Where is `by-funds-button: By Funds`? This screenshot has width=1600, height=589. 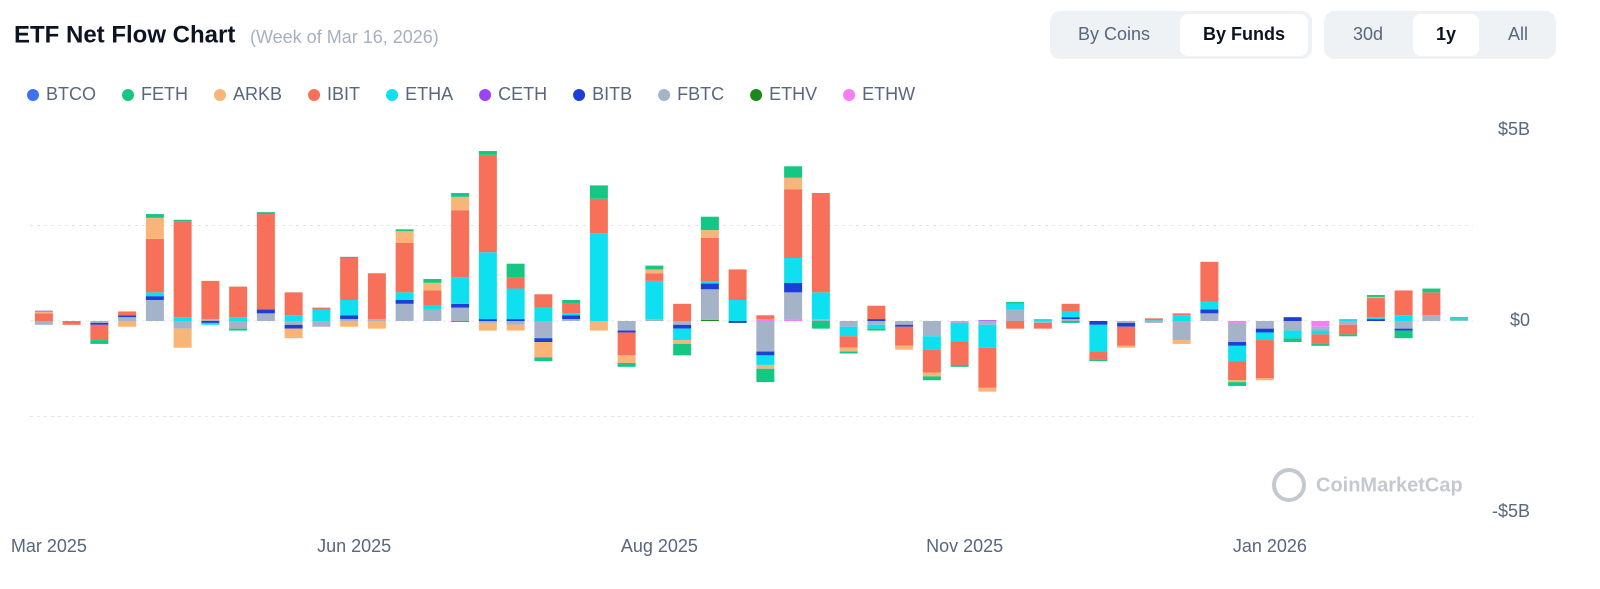
by-funds-button: By Funds is located at coordinates (1244, 34).